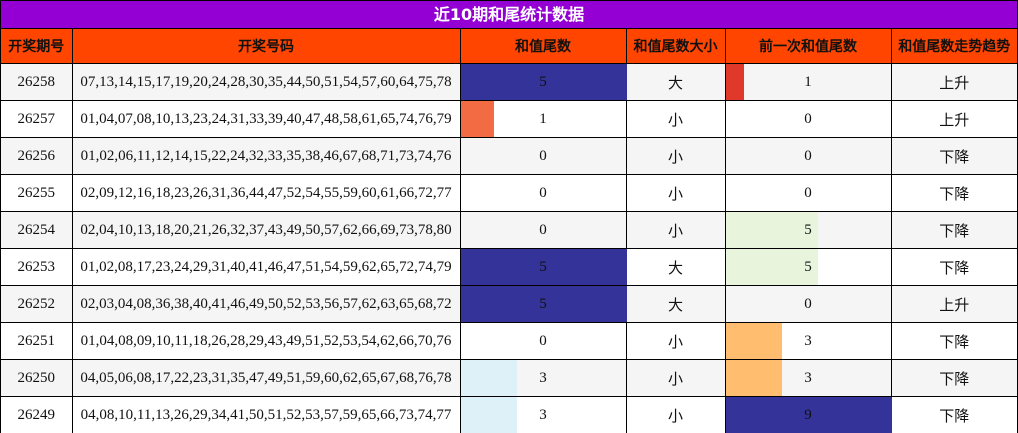 The height and width of the screenshot is (433, 1018). What do you see at coordinates (543, 46) in the screenshot?
I see `header-tail: 和值尾数` at bounding box center [543, 46].